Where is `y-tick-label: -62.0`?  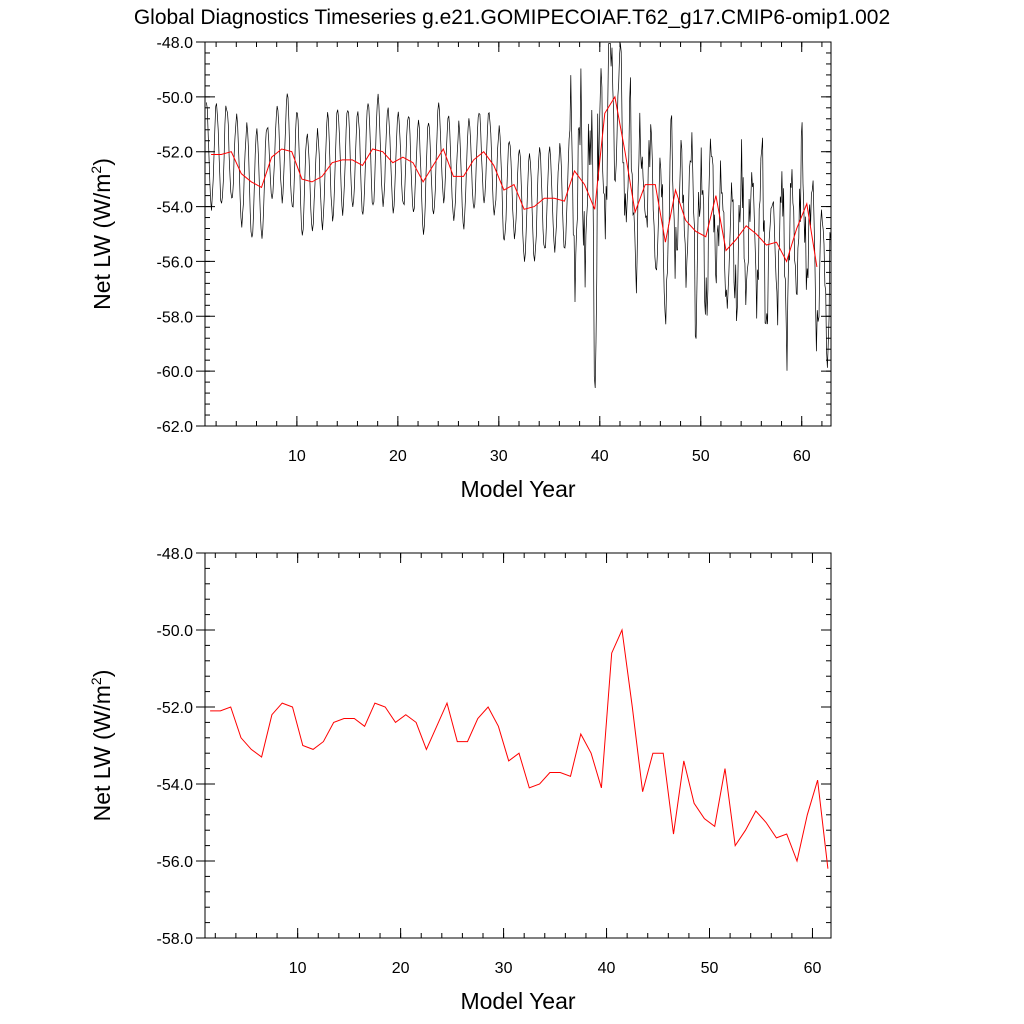 y-tick-label: -62.0 is located at coordinates (175, 427).